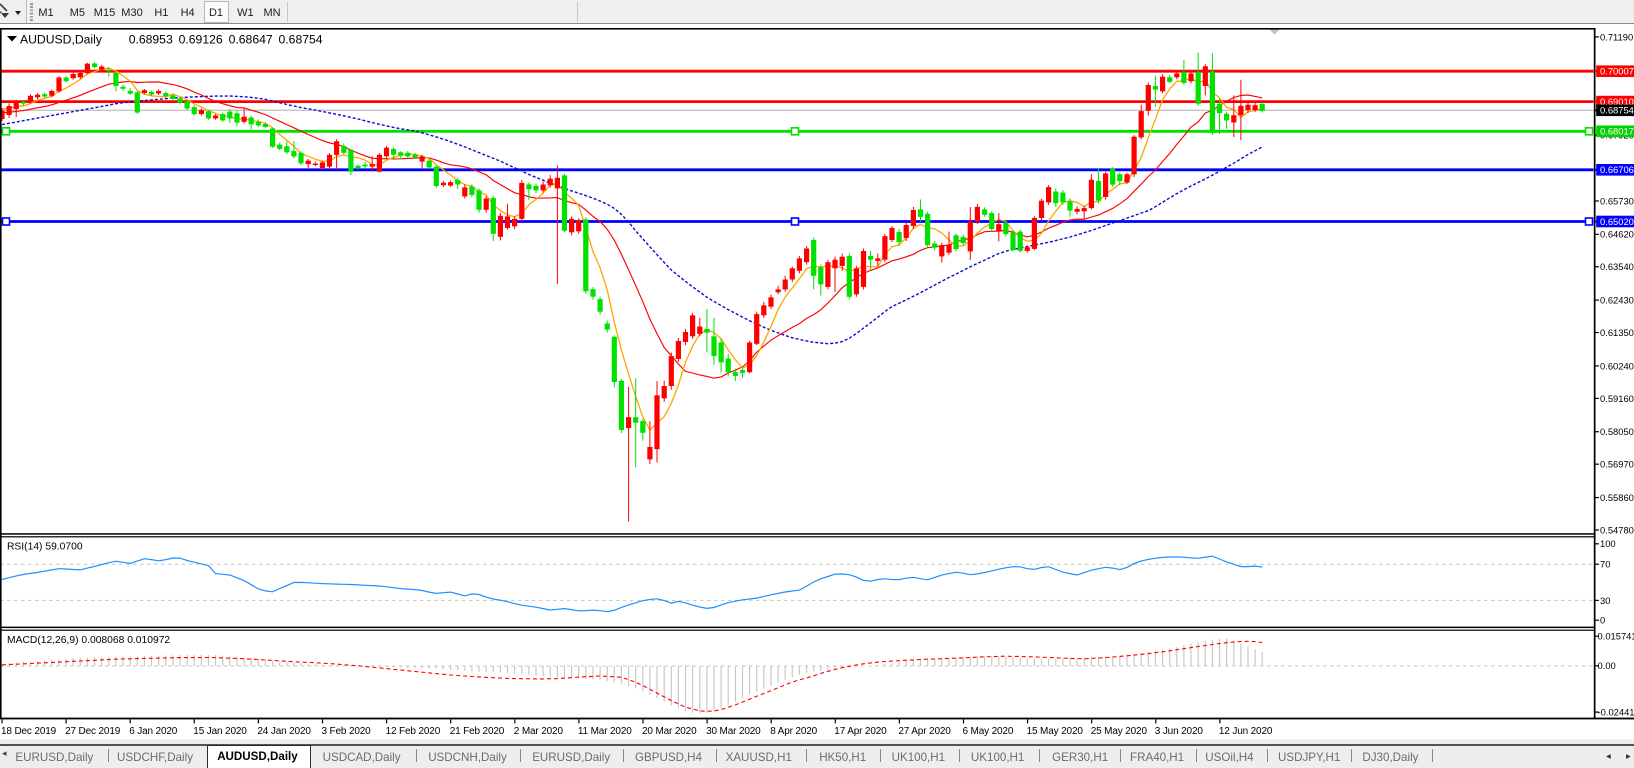  Describe the element at coordinates (1617, 101) in the screenshot. I see `svg-text: 0.69010` at that location.